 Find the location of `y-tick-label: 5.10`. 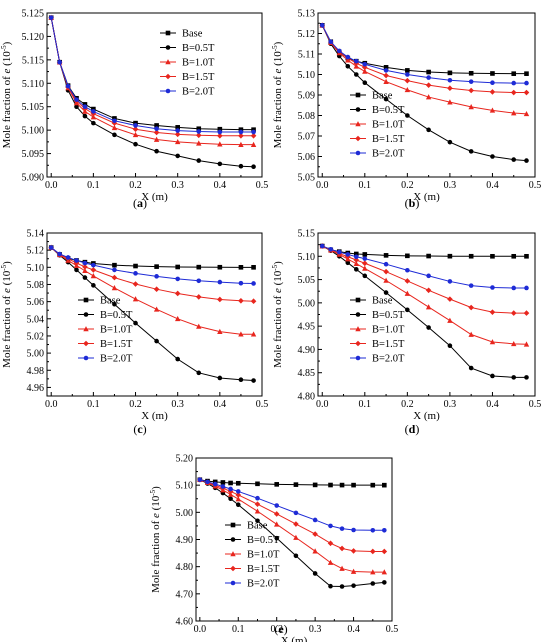

y-tick-label: 5.10 is located at coordinates (36, 268).